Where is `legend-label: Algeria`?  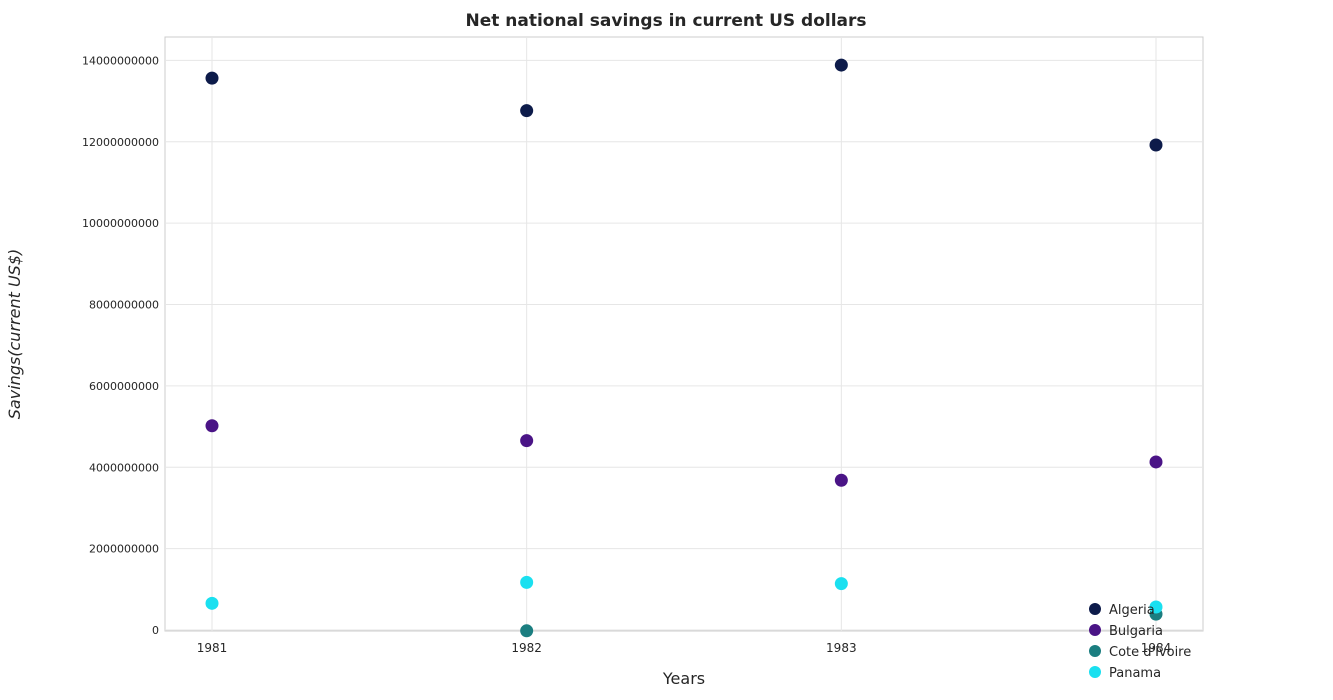 legend-label: Algeria is located at coordinates (1132, 610).